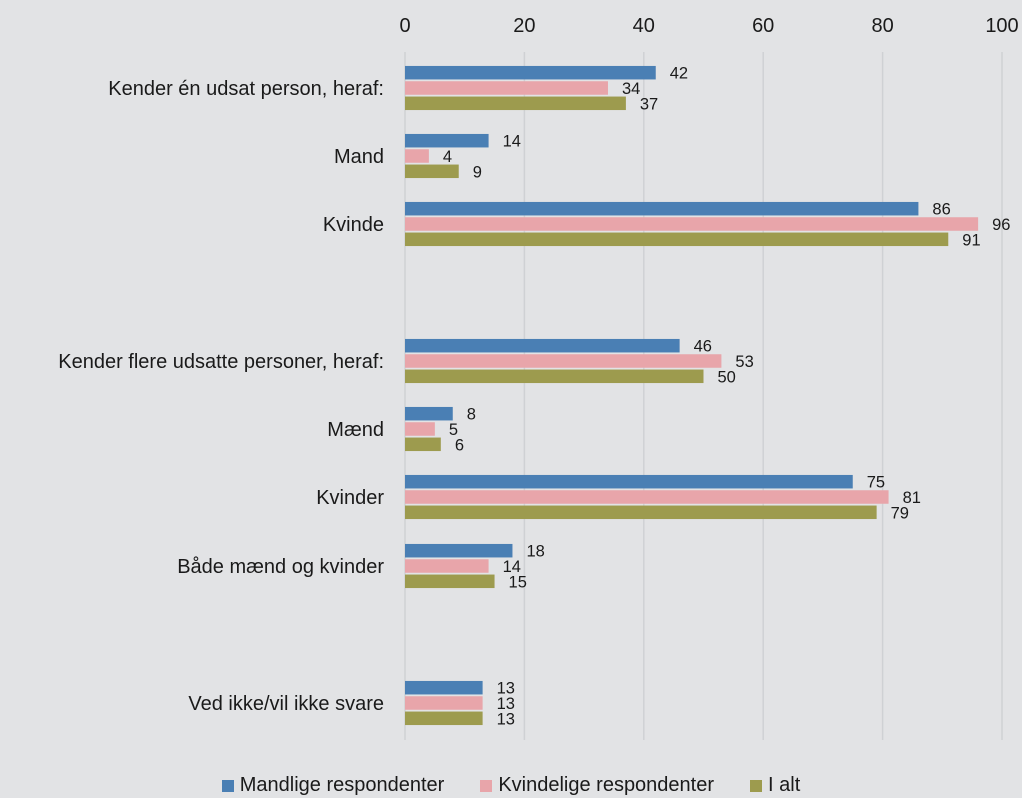  Describe the element at coordinates (459, 445) in the screenshot. I see `data-label: 6` at that location.